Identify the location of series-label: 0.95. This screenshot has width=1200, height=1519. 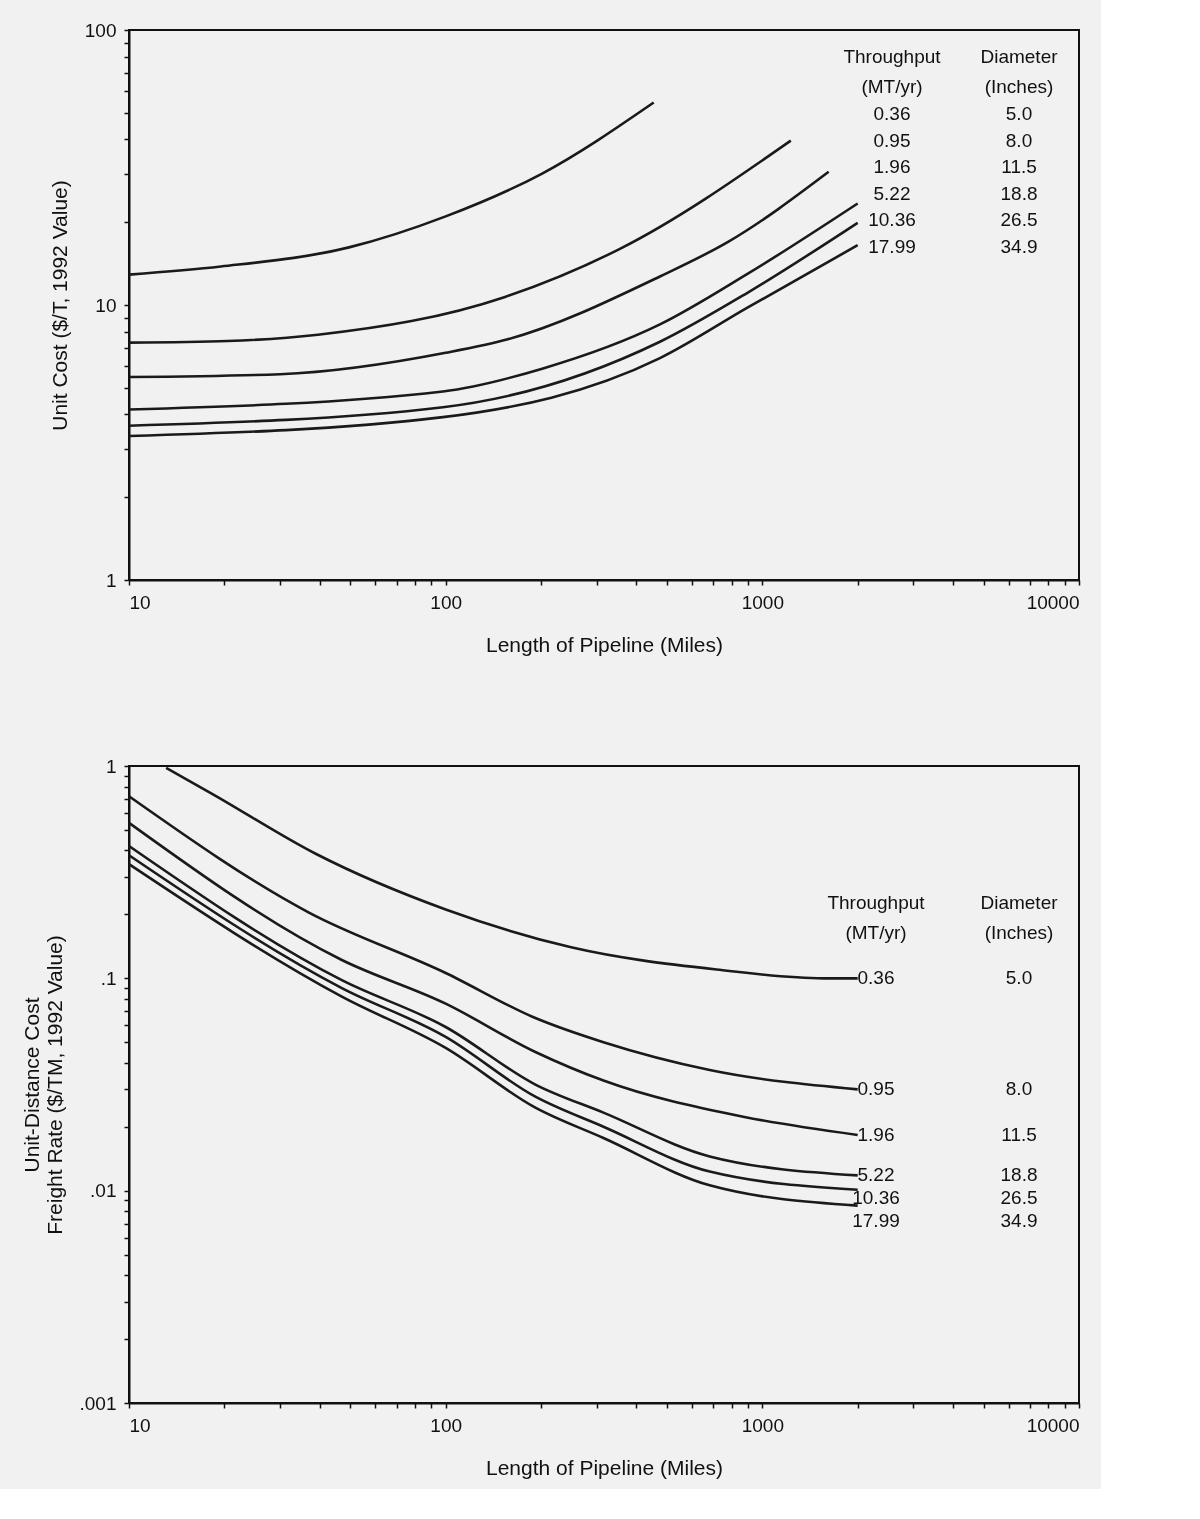
(876, 1089).